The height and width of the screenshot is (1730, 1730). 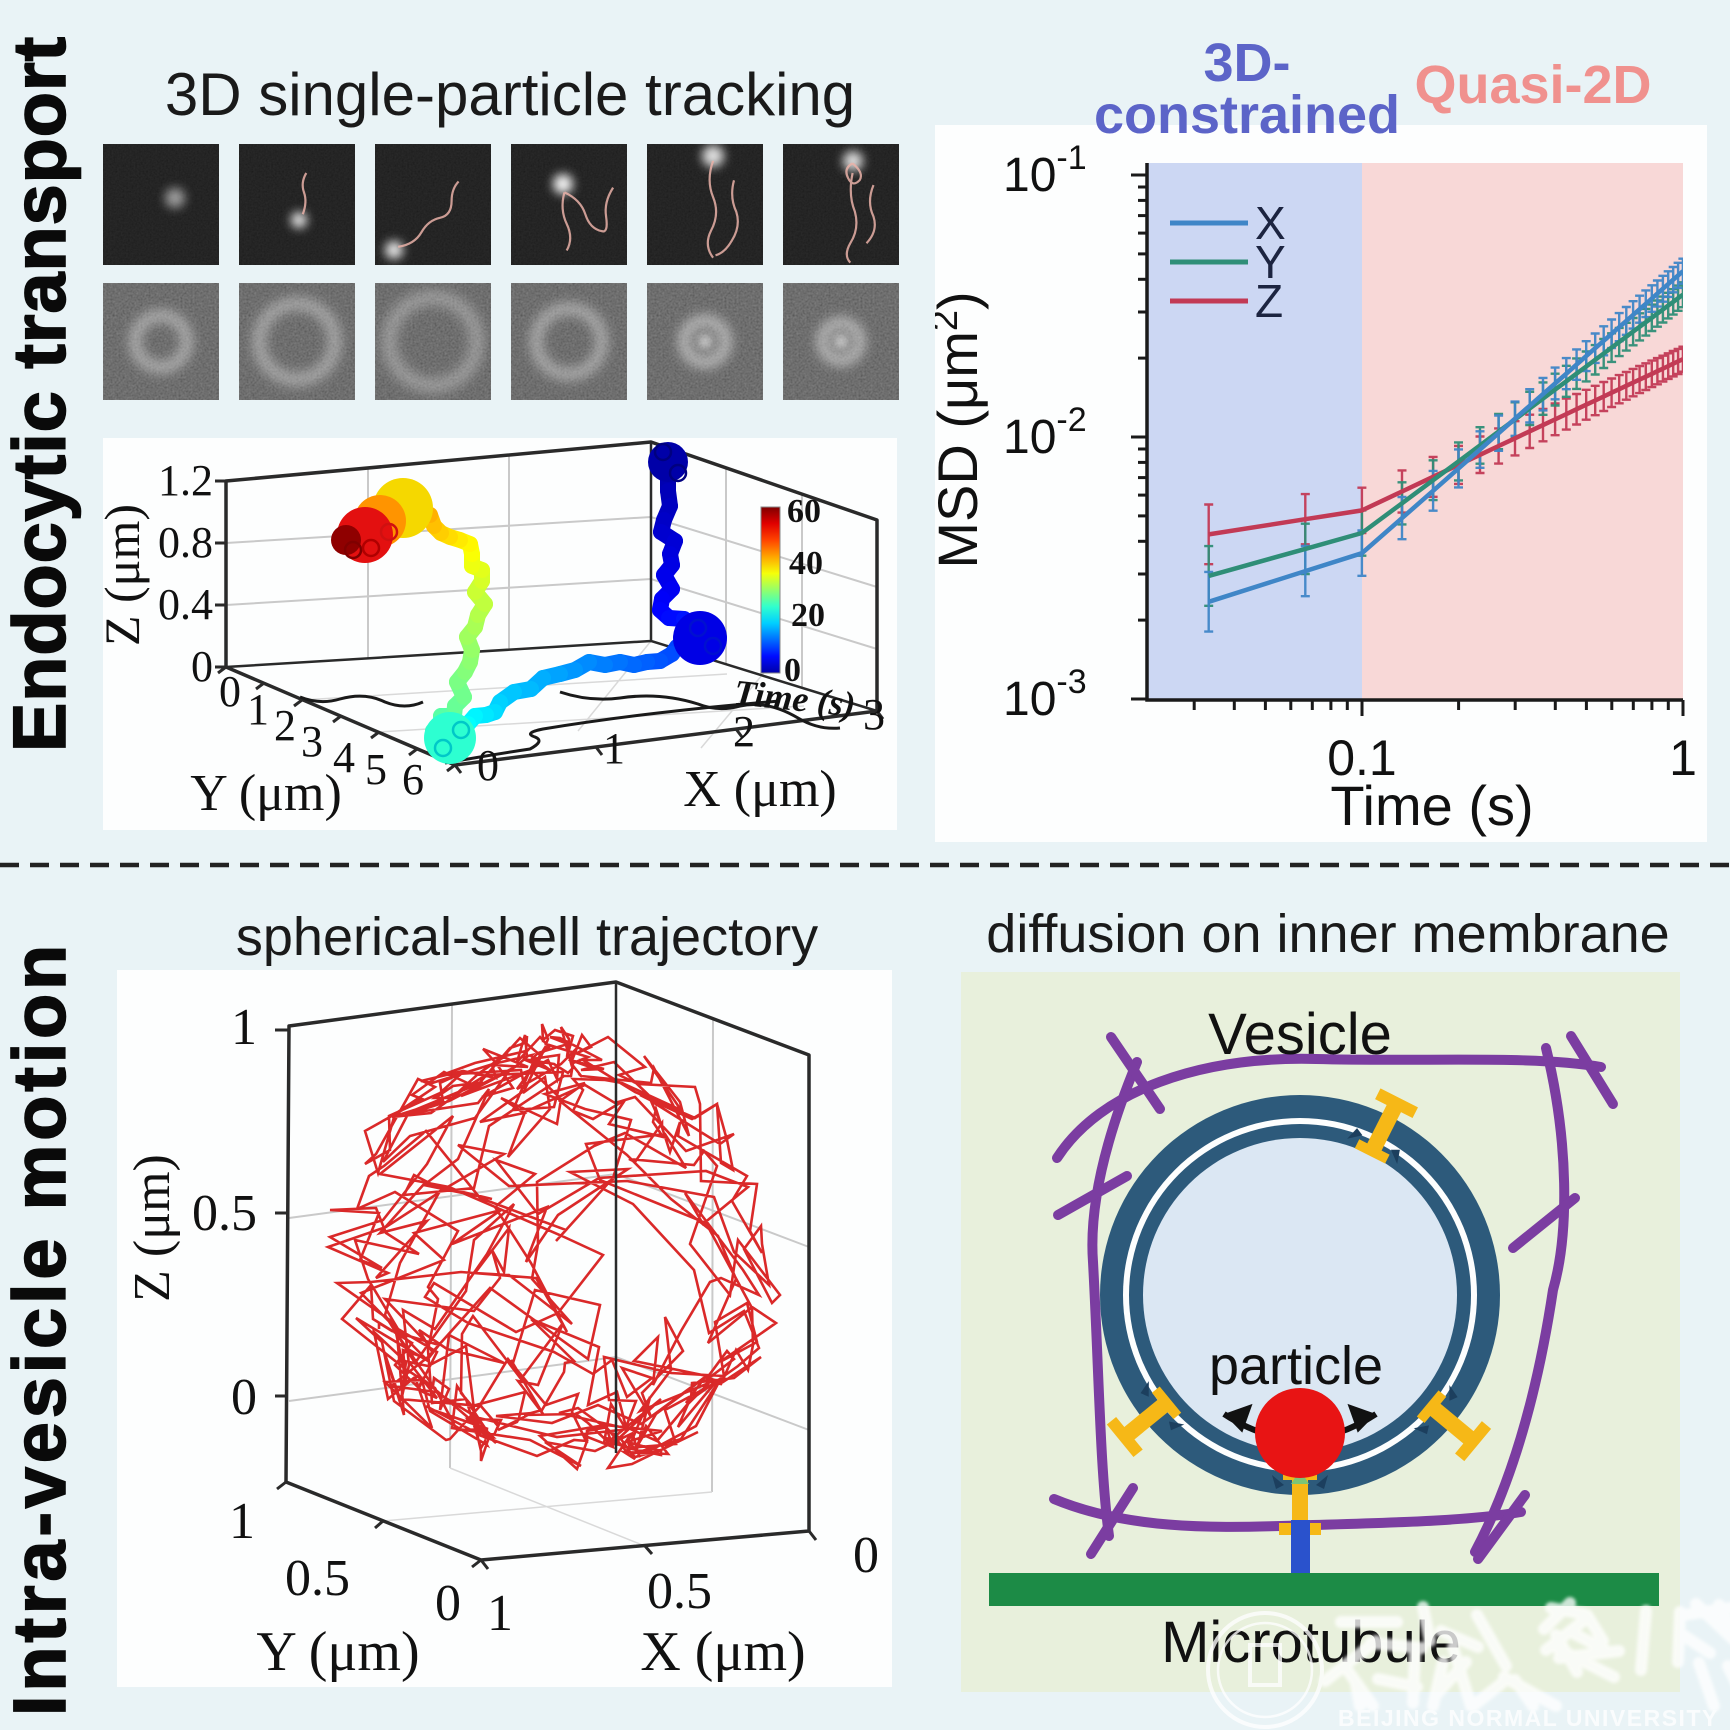 I want to click on svg-text: 1.2, so click(x=185, y=480).